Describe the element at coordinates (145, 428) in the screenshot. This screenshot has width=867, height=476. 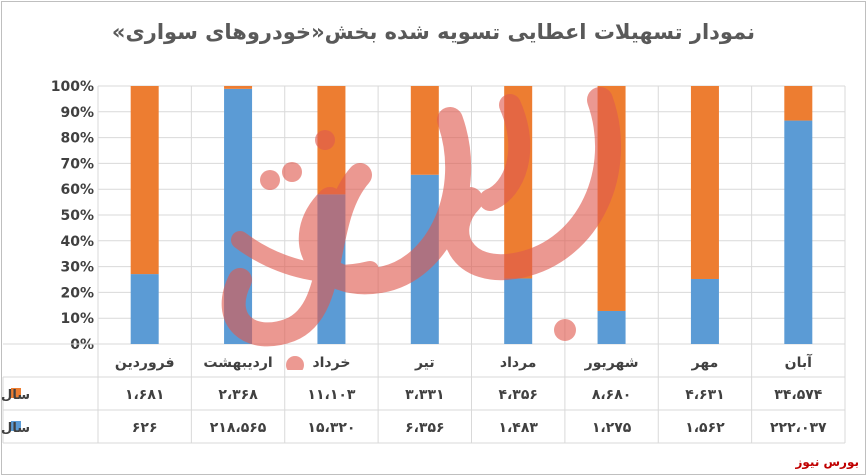
I see `data-table-cell: ۶۲۶` at that location.